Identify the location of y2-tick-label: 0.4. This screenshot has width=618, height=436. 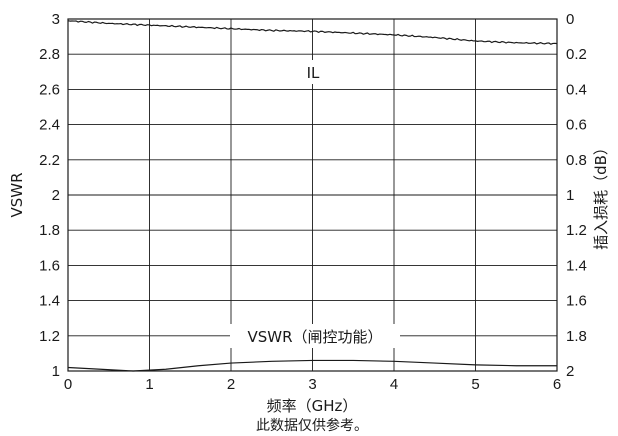
(576, 89).